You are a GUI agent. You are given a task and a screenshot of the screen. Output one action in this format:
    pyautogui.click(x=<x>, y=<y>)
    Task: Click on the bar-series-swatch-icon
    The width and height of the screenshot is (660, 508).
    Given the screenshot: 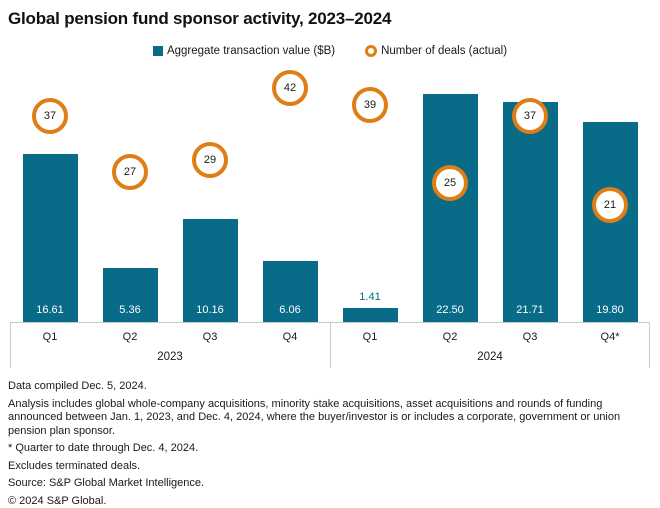 What is the action you would take?
    pyautogui.click(x=157, y=51)
    